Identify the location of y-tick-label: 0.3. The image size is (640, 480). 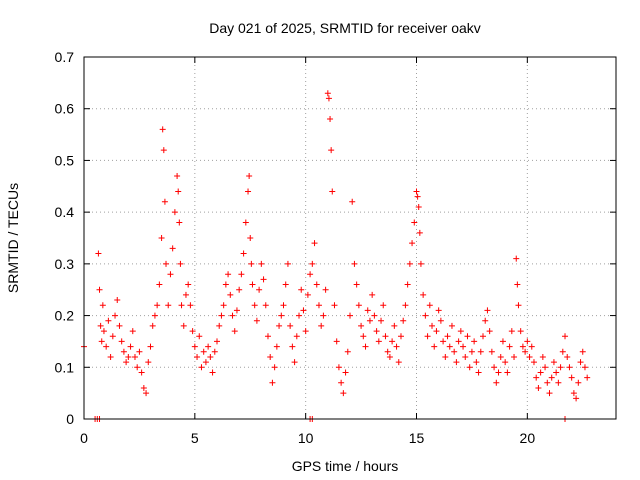
(65, 264).